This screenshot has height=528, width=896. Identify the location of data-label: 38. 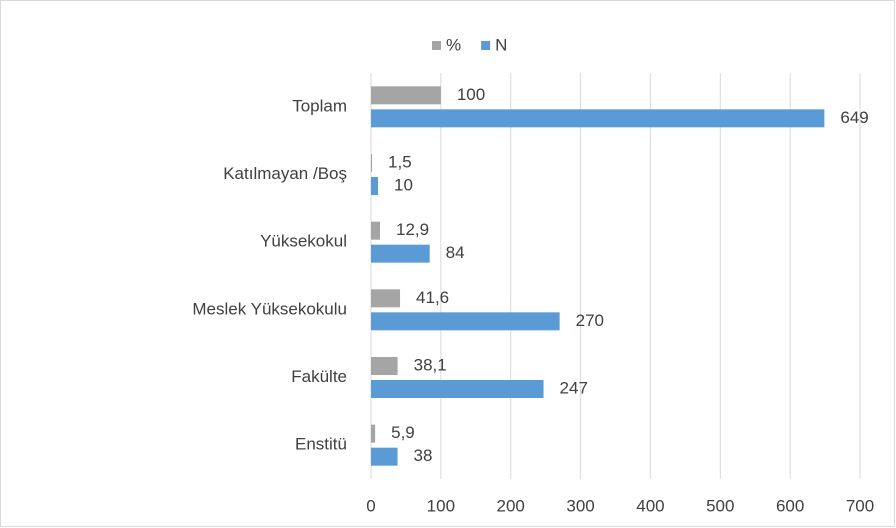
(423, 455).